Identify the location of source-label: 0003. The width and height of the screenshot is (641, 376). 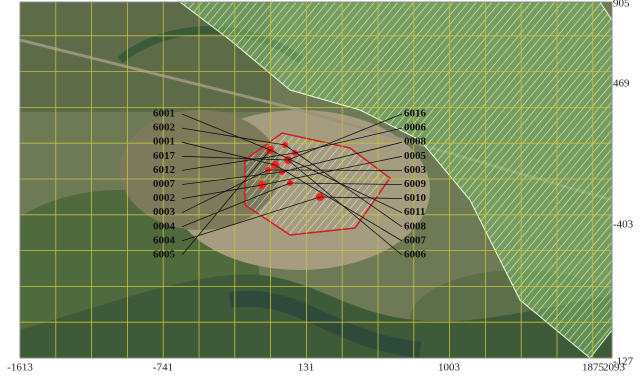
(164, 212).